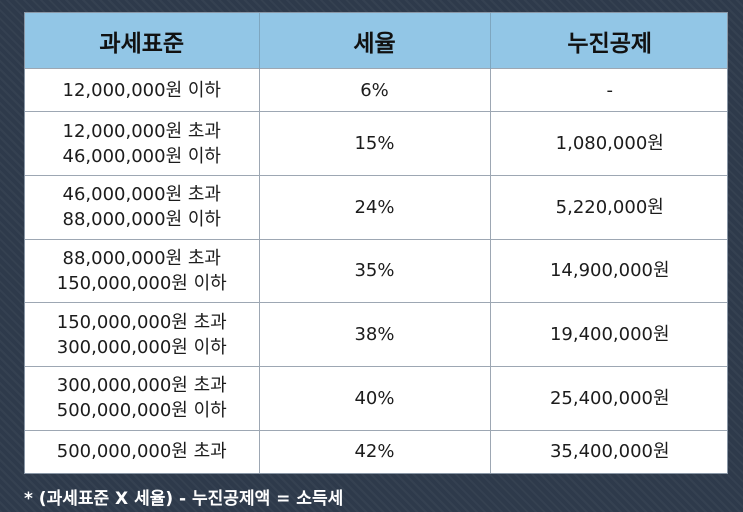  I want to click on table-row: 12,000,000원 이하 6% -, so click(376, 89).